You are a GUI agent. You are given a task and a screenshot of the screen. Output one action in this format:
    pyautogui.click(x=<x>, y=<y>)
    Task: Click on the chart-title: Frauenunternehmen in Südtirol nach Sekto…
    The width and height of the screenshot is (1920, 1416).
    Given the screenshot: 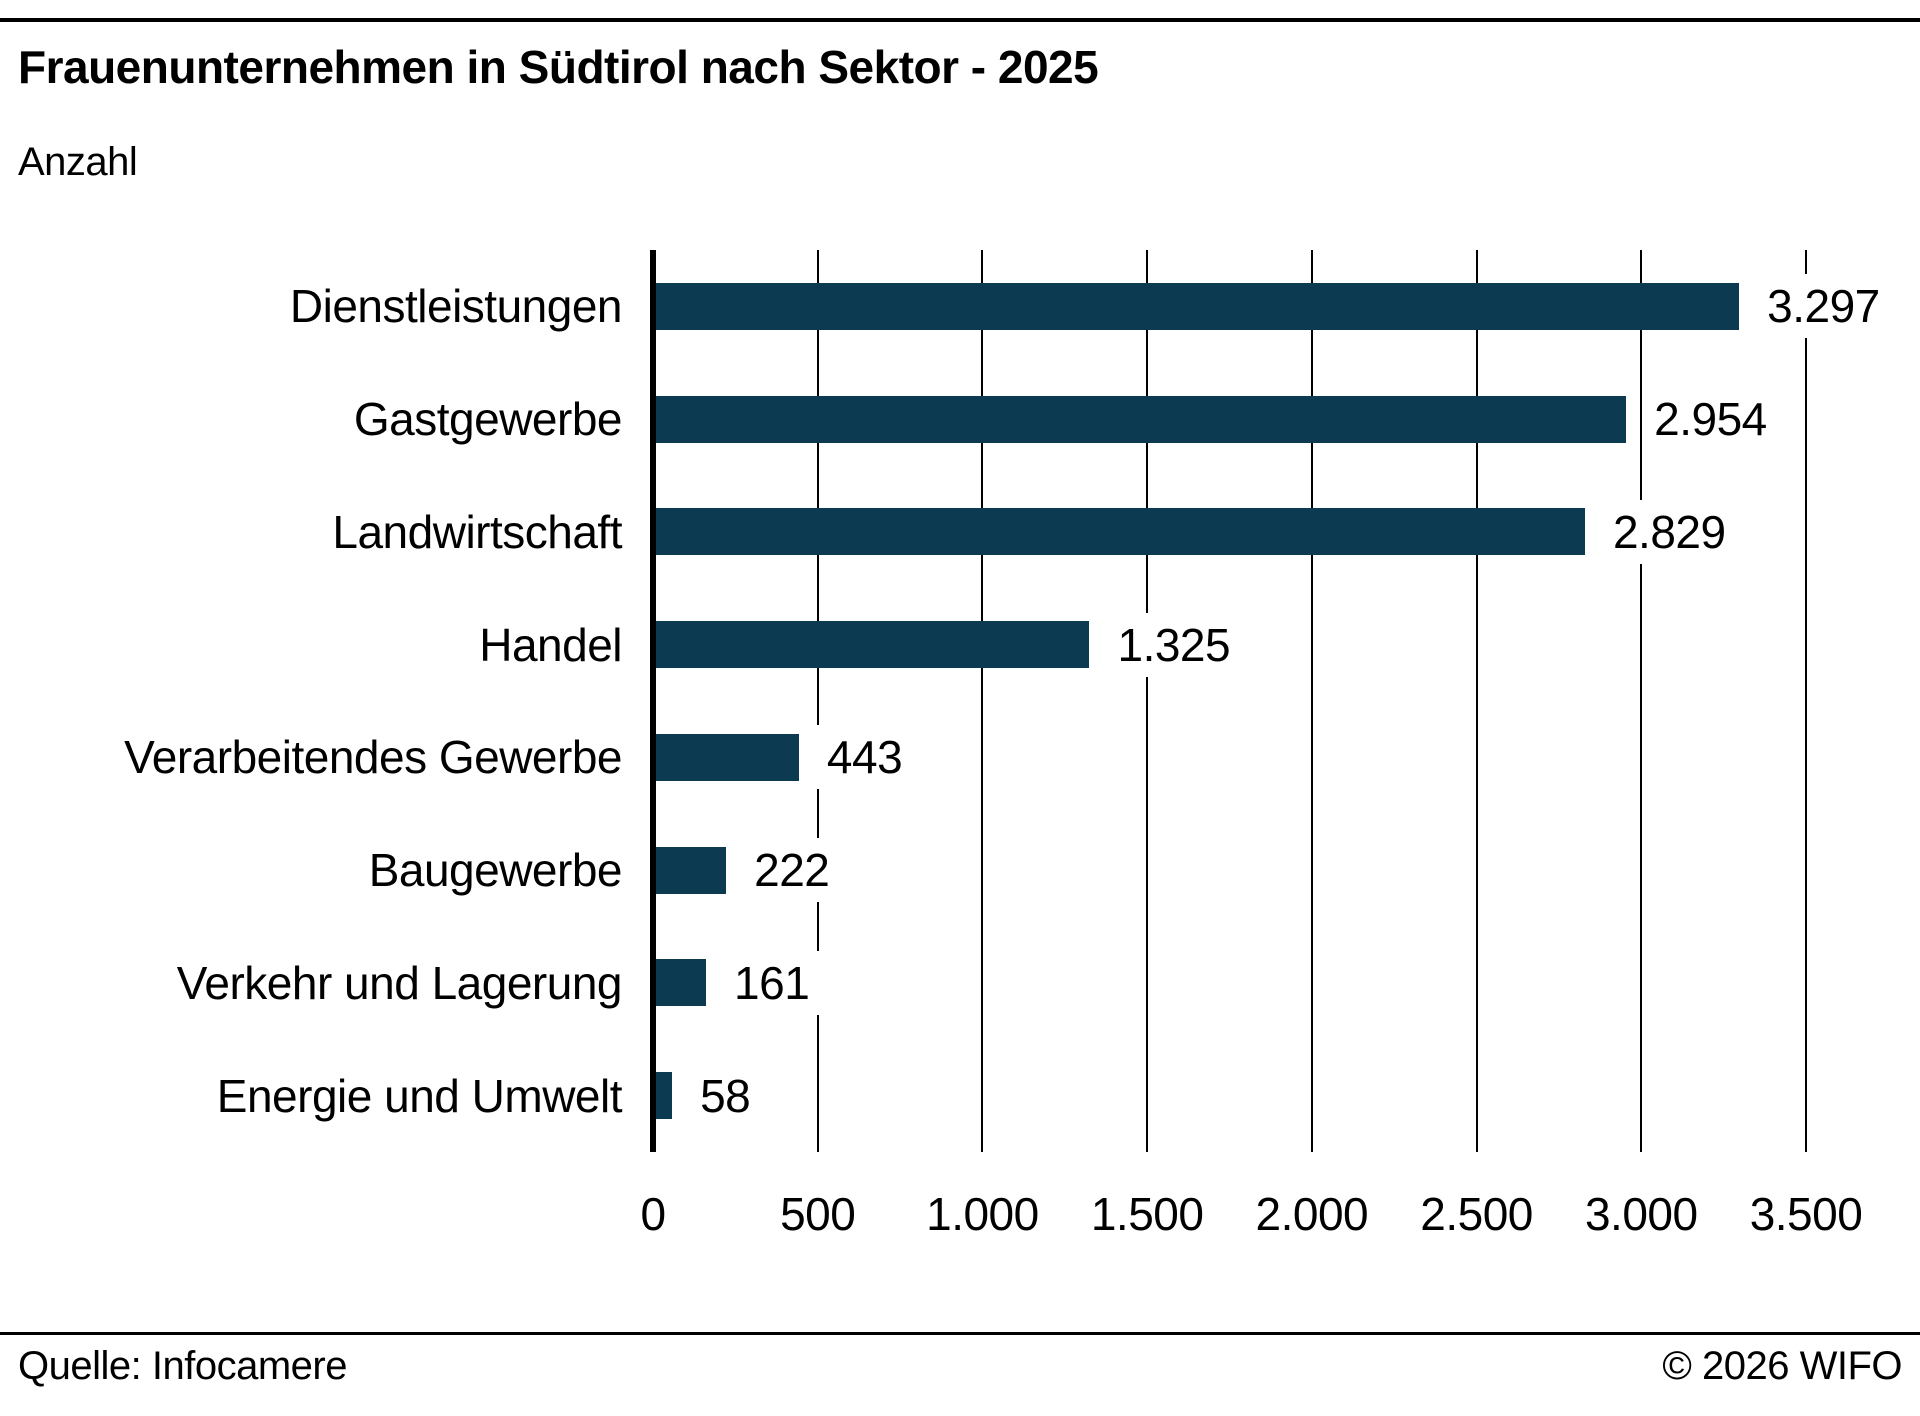 What is the action you would take?
    pyautogui.click(x=558, y=67)
    